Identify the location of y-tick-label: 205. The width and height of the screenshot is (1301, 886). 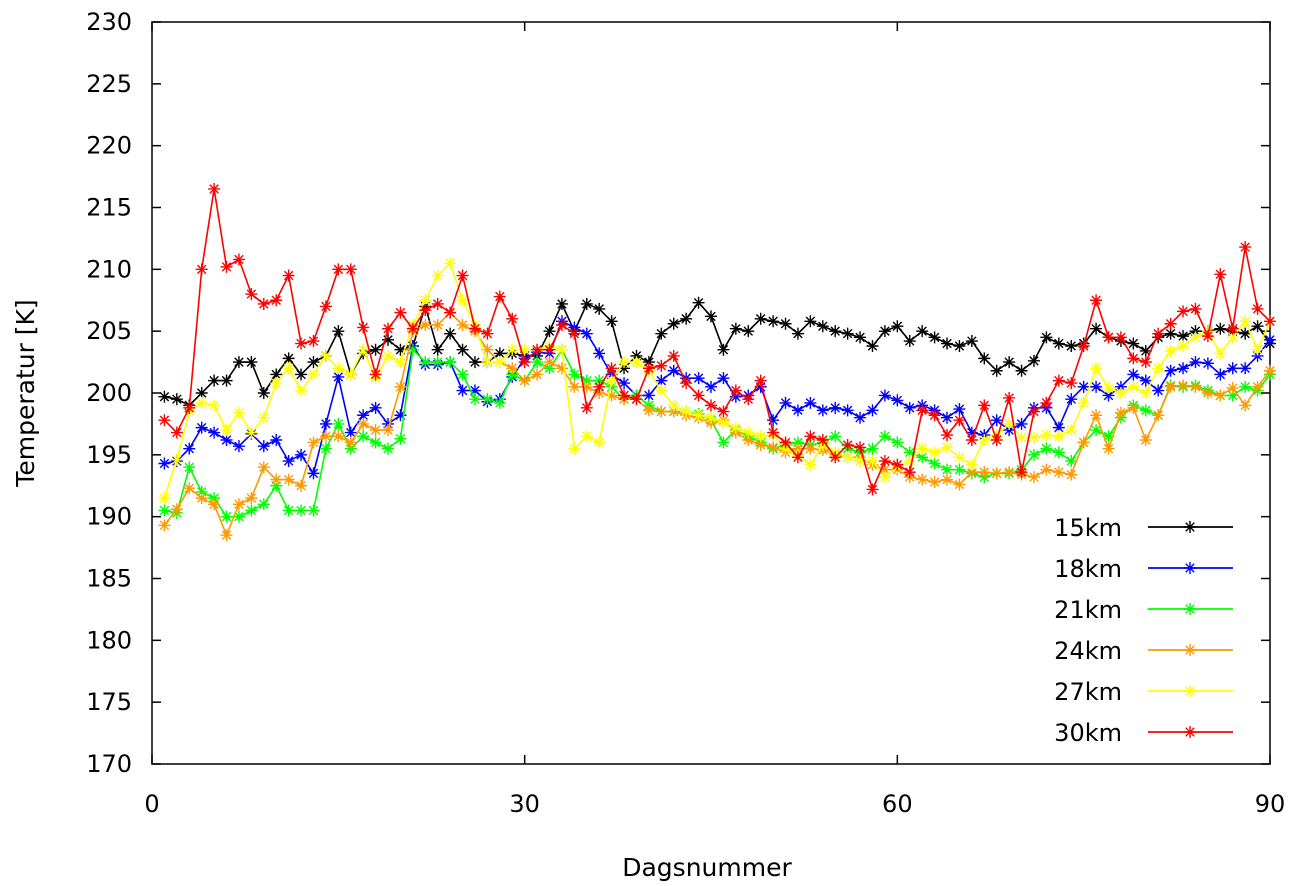
(109, 331).